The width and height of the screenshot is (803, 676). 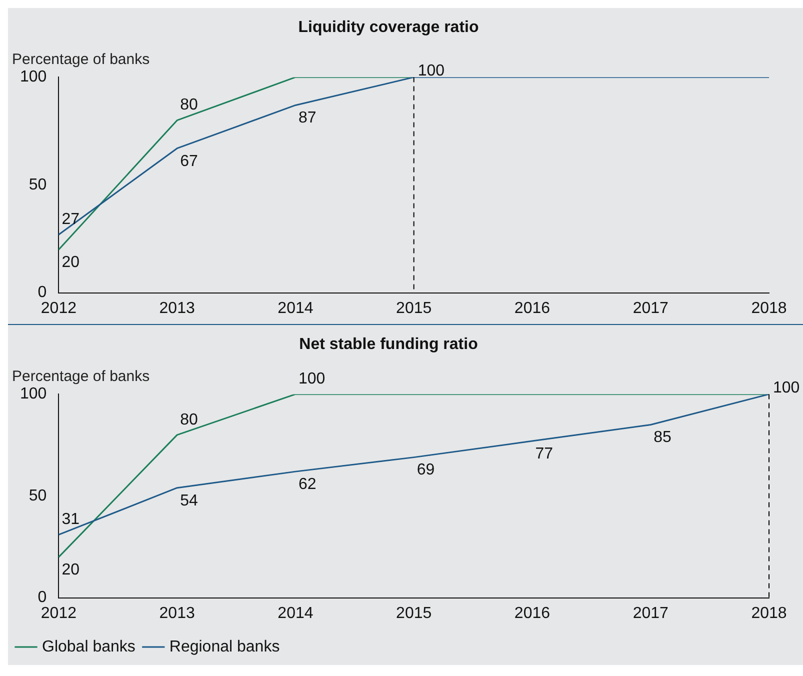 I want to click on data-label: 27, so click(x=71, y=219).